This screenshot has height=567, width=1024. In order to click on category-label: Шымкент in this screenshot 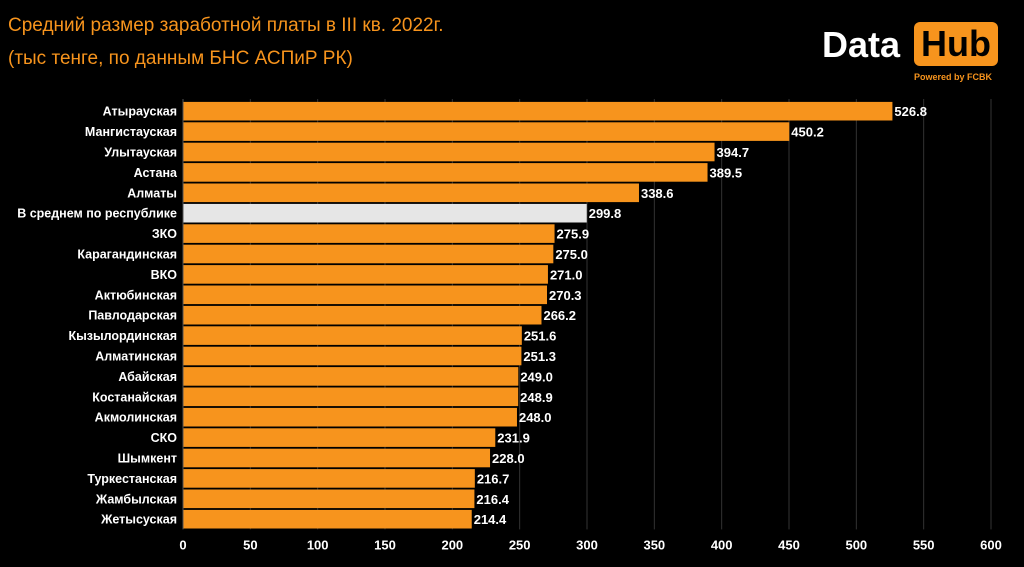, I will do `click(147, 459)`.